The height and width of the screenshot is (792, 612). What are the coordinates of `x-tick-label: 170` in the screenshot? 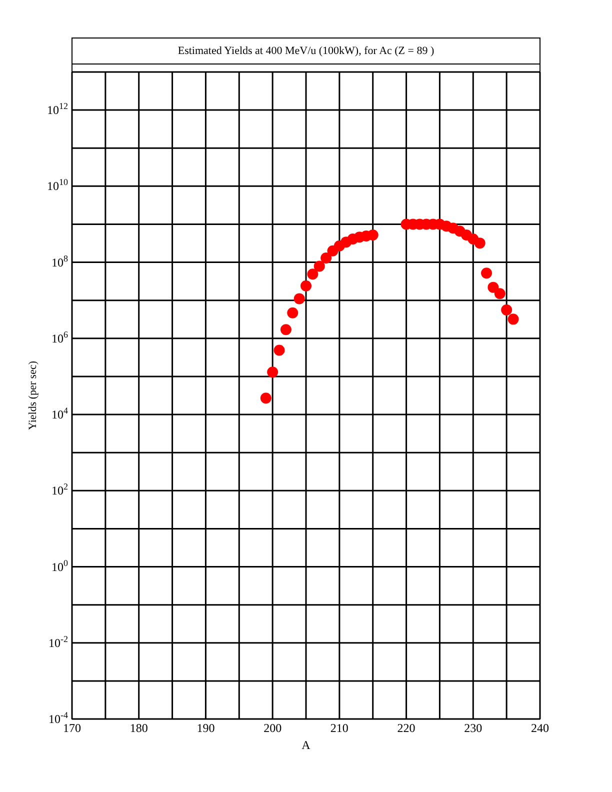 It's located at (72, 728).